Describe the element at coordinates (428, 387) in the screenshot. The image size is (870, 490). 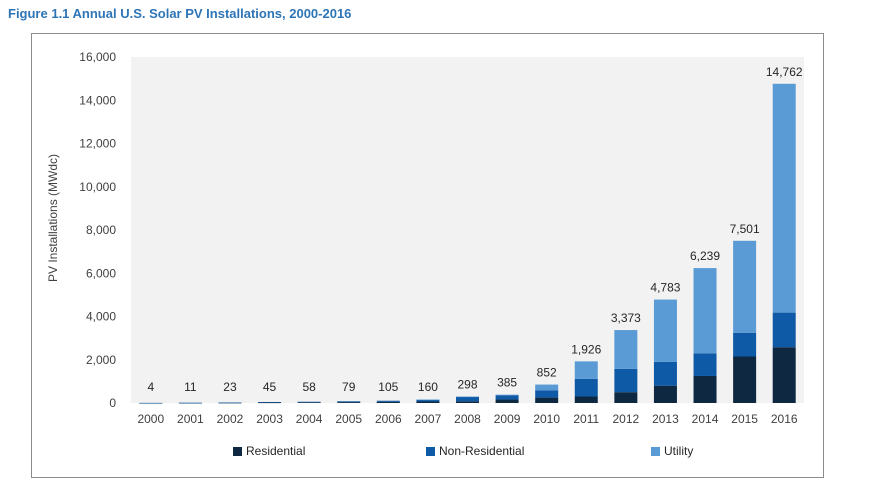
I see `data-label-total: 160` at that location.